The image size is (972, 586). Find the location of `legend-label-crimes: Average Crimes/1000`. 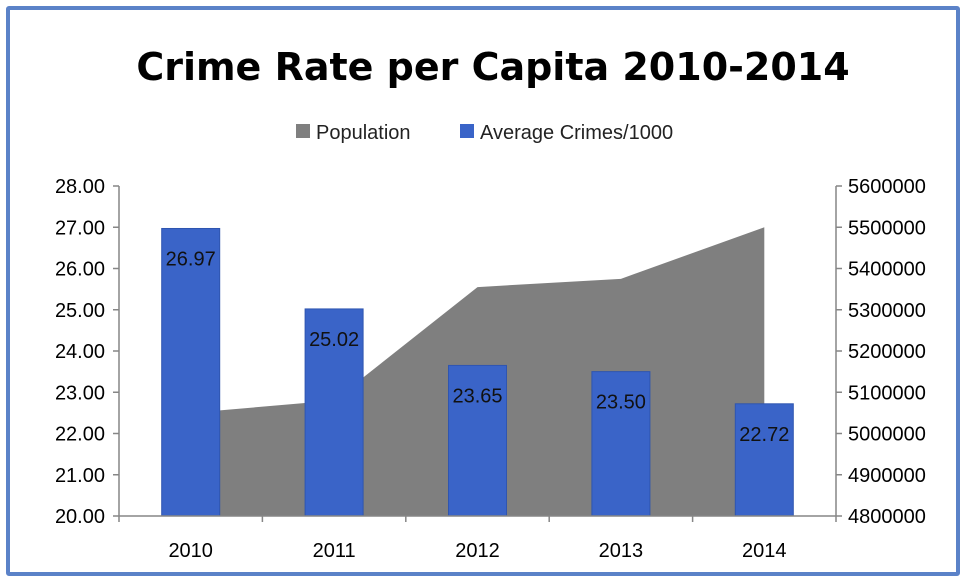

legend-label-crimes: Average Crimes/1000 is located at coordinates (576, 133).